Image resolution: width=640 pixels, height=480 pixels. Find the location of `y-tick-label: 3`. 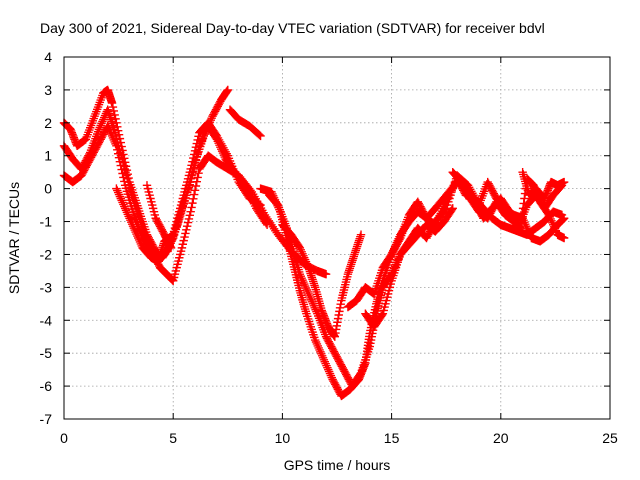

y-tick-label: 3 is located at coordinates (48, 90).